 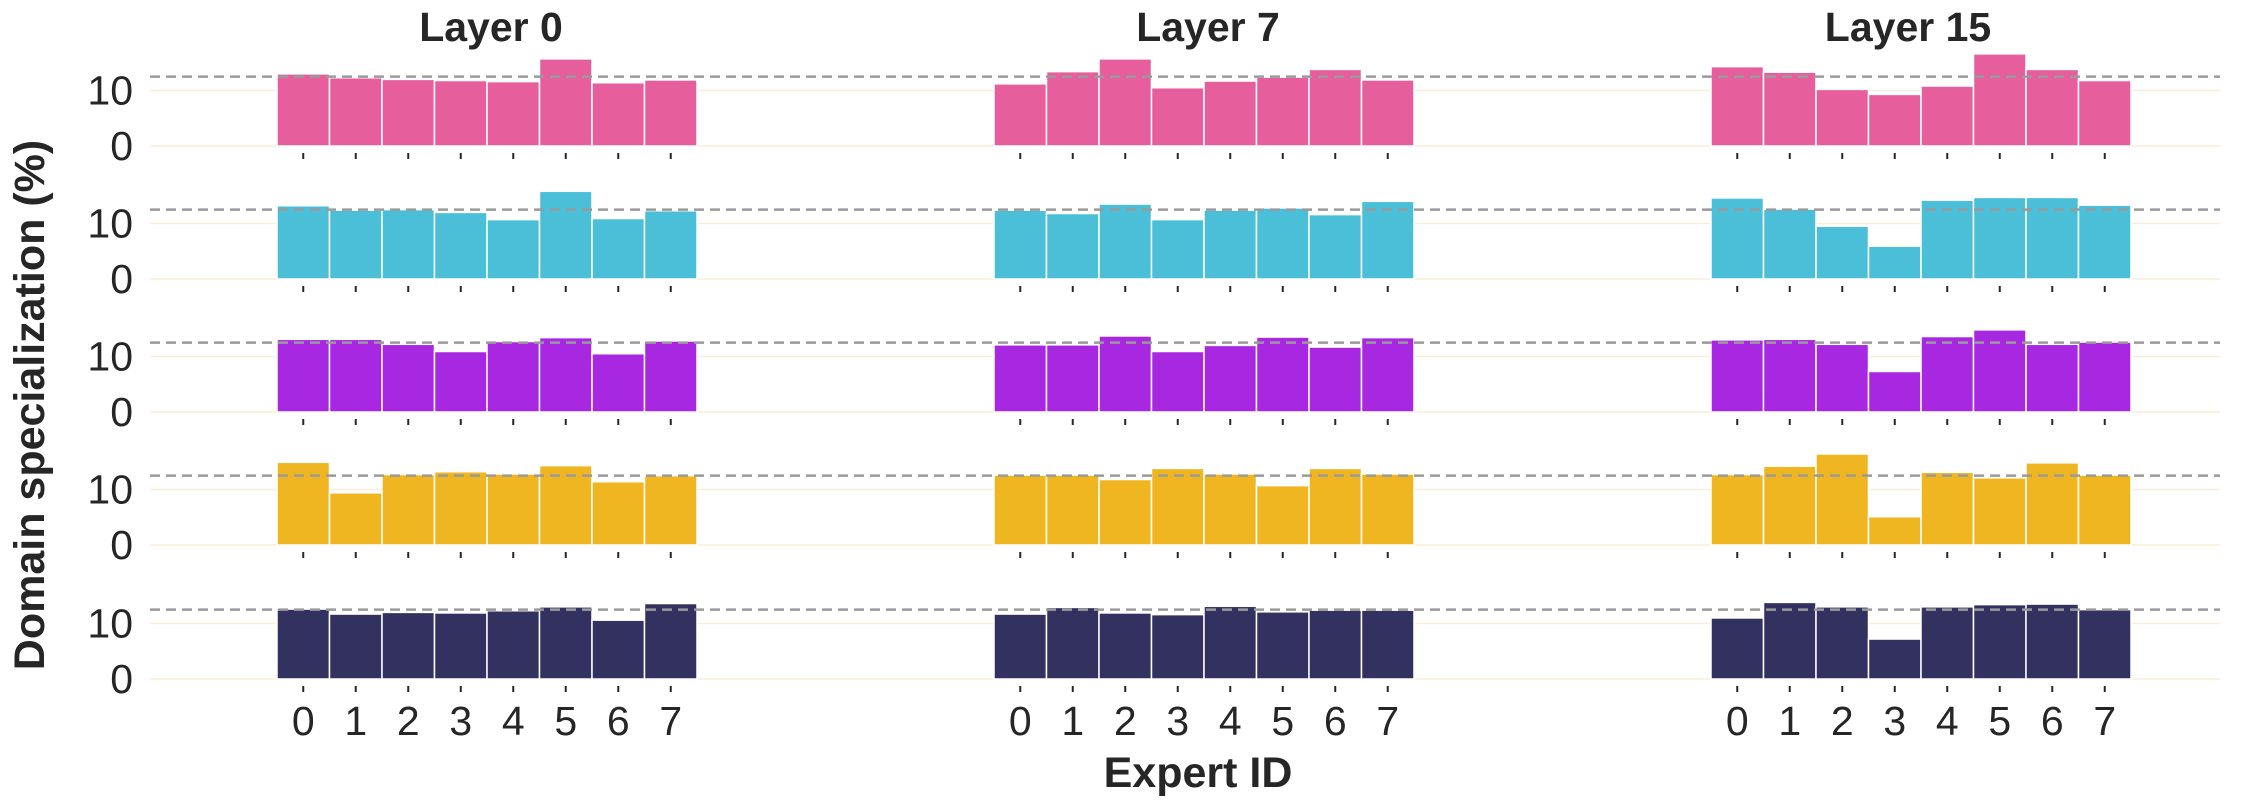 I want to click on bar-row4-panel0-expert7, so click(x=670, y=641).